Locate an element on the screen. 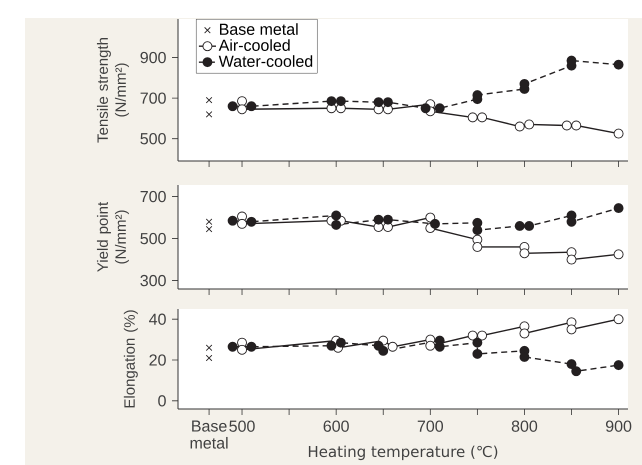 This screenshot has width=642, height=465. y-tick-label: 0 is located at coordinates (162, 400).